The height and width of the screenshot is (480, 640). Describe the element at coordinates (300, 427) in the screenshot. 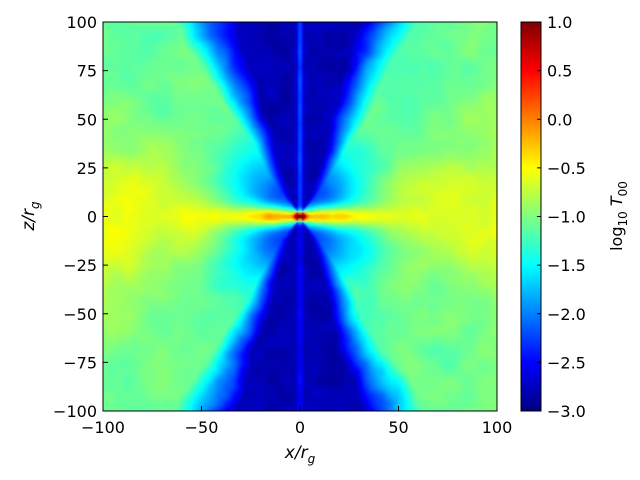

I see `x-tick-label: 0` at that location.